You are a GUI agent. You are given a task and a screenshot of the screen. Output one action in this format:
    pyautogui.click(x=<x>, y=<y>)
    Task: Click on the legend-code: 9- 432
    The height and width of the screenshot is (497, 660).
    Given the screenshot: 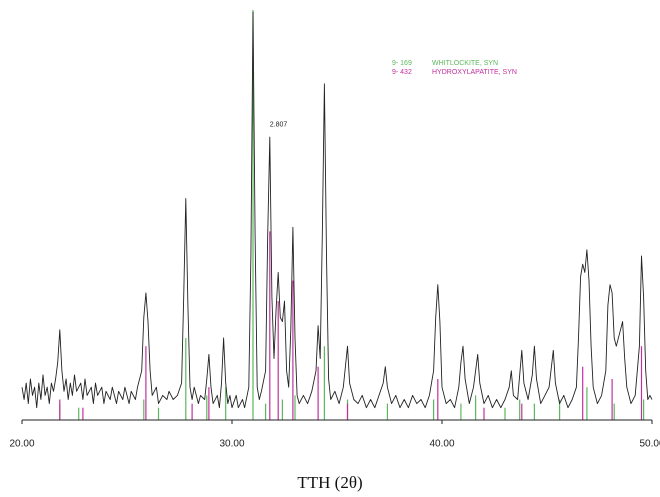 What is the action you would take?
    pyautogui.click(x=402, y=72)
    